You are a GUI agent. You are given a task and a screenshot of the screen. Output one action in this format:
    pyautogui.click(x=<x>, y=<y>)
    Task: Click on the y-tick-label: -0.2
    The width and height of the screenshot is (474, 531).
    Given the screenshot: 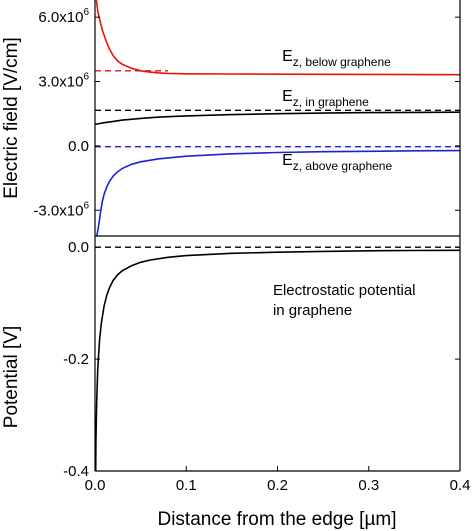 What is the action you would take?
    pyautogui.click(x=76, y=359)
    